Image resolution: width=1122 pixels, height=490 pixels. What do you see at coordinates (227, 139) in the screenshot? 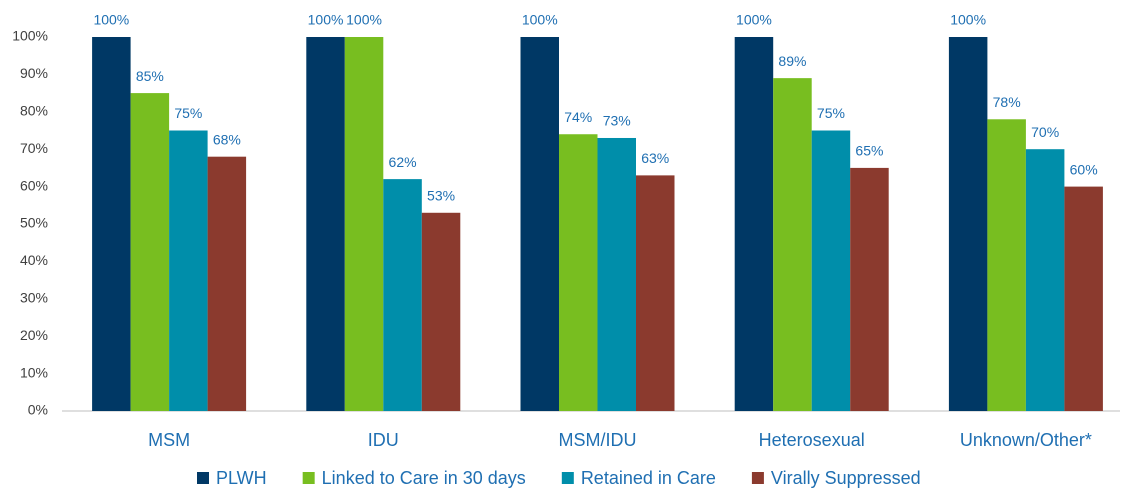
I see `value-label: 68%` at bounding box center [227, 139].